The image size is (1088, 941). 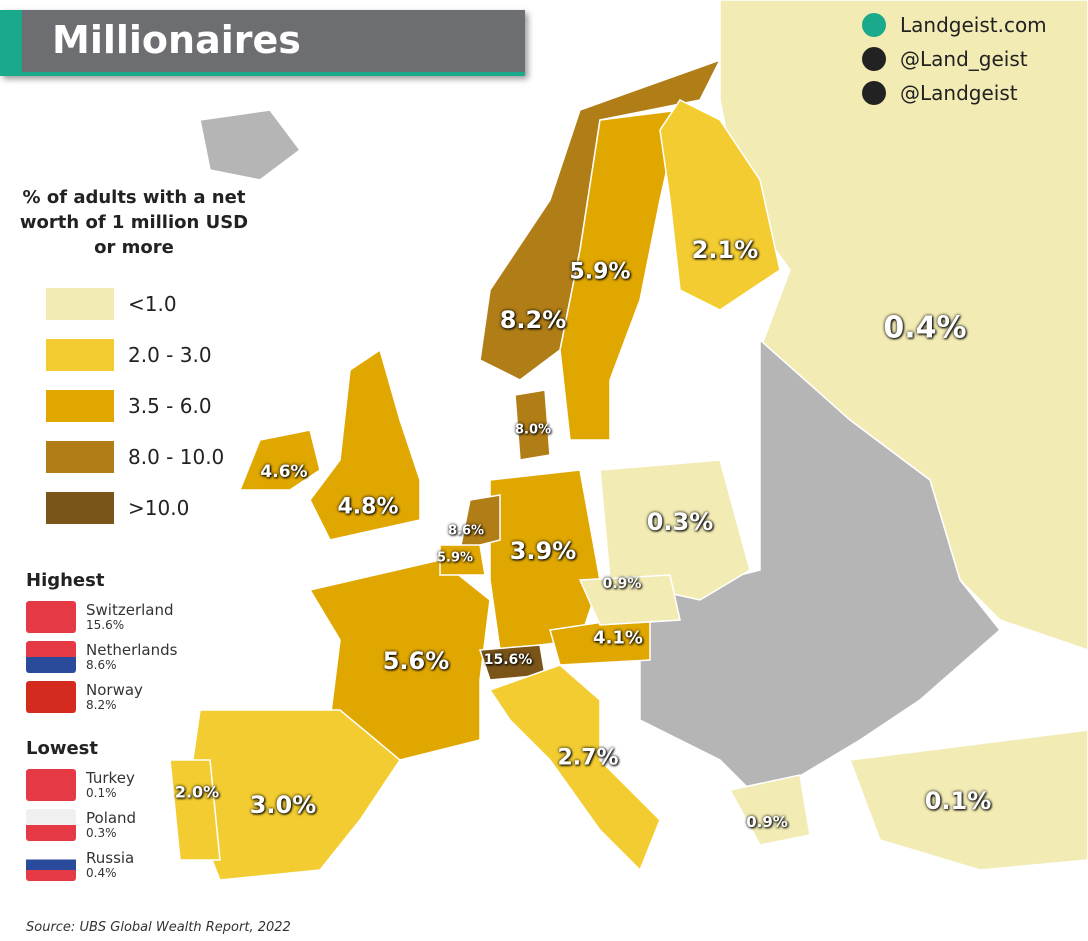 What do you see at coordinates (959, 93) in the screenshot?
I see `link-text: @Landgeist` at bounding box center [959, 93].